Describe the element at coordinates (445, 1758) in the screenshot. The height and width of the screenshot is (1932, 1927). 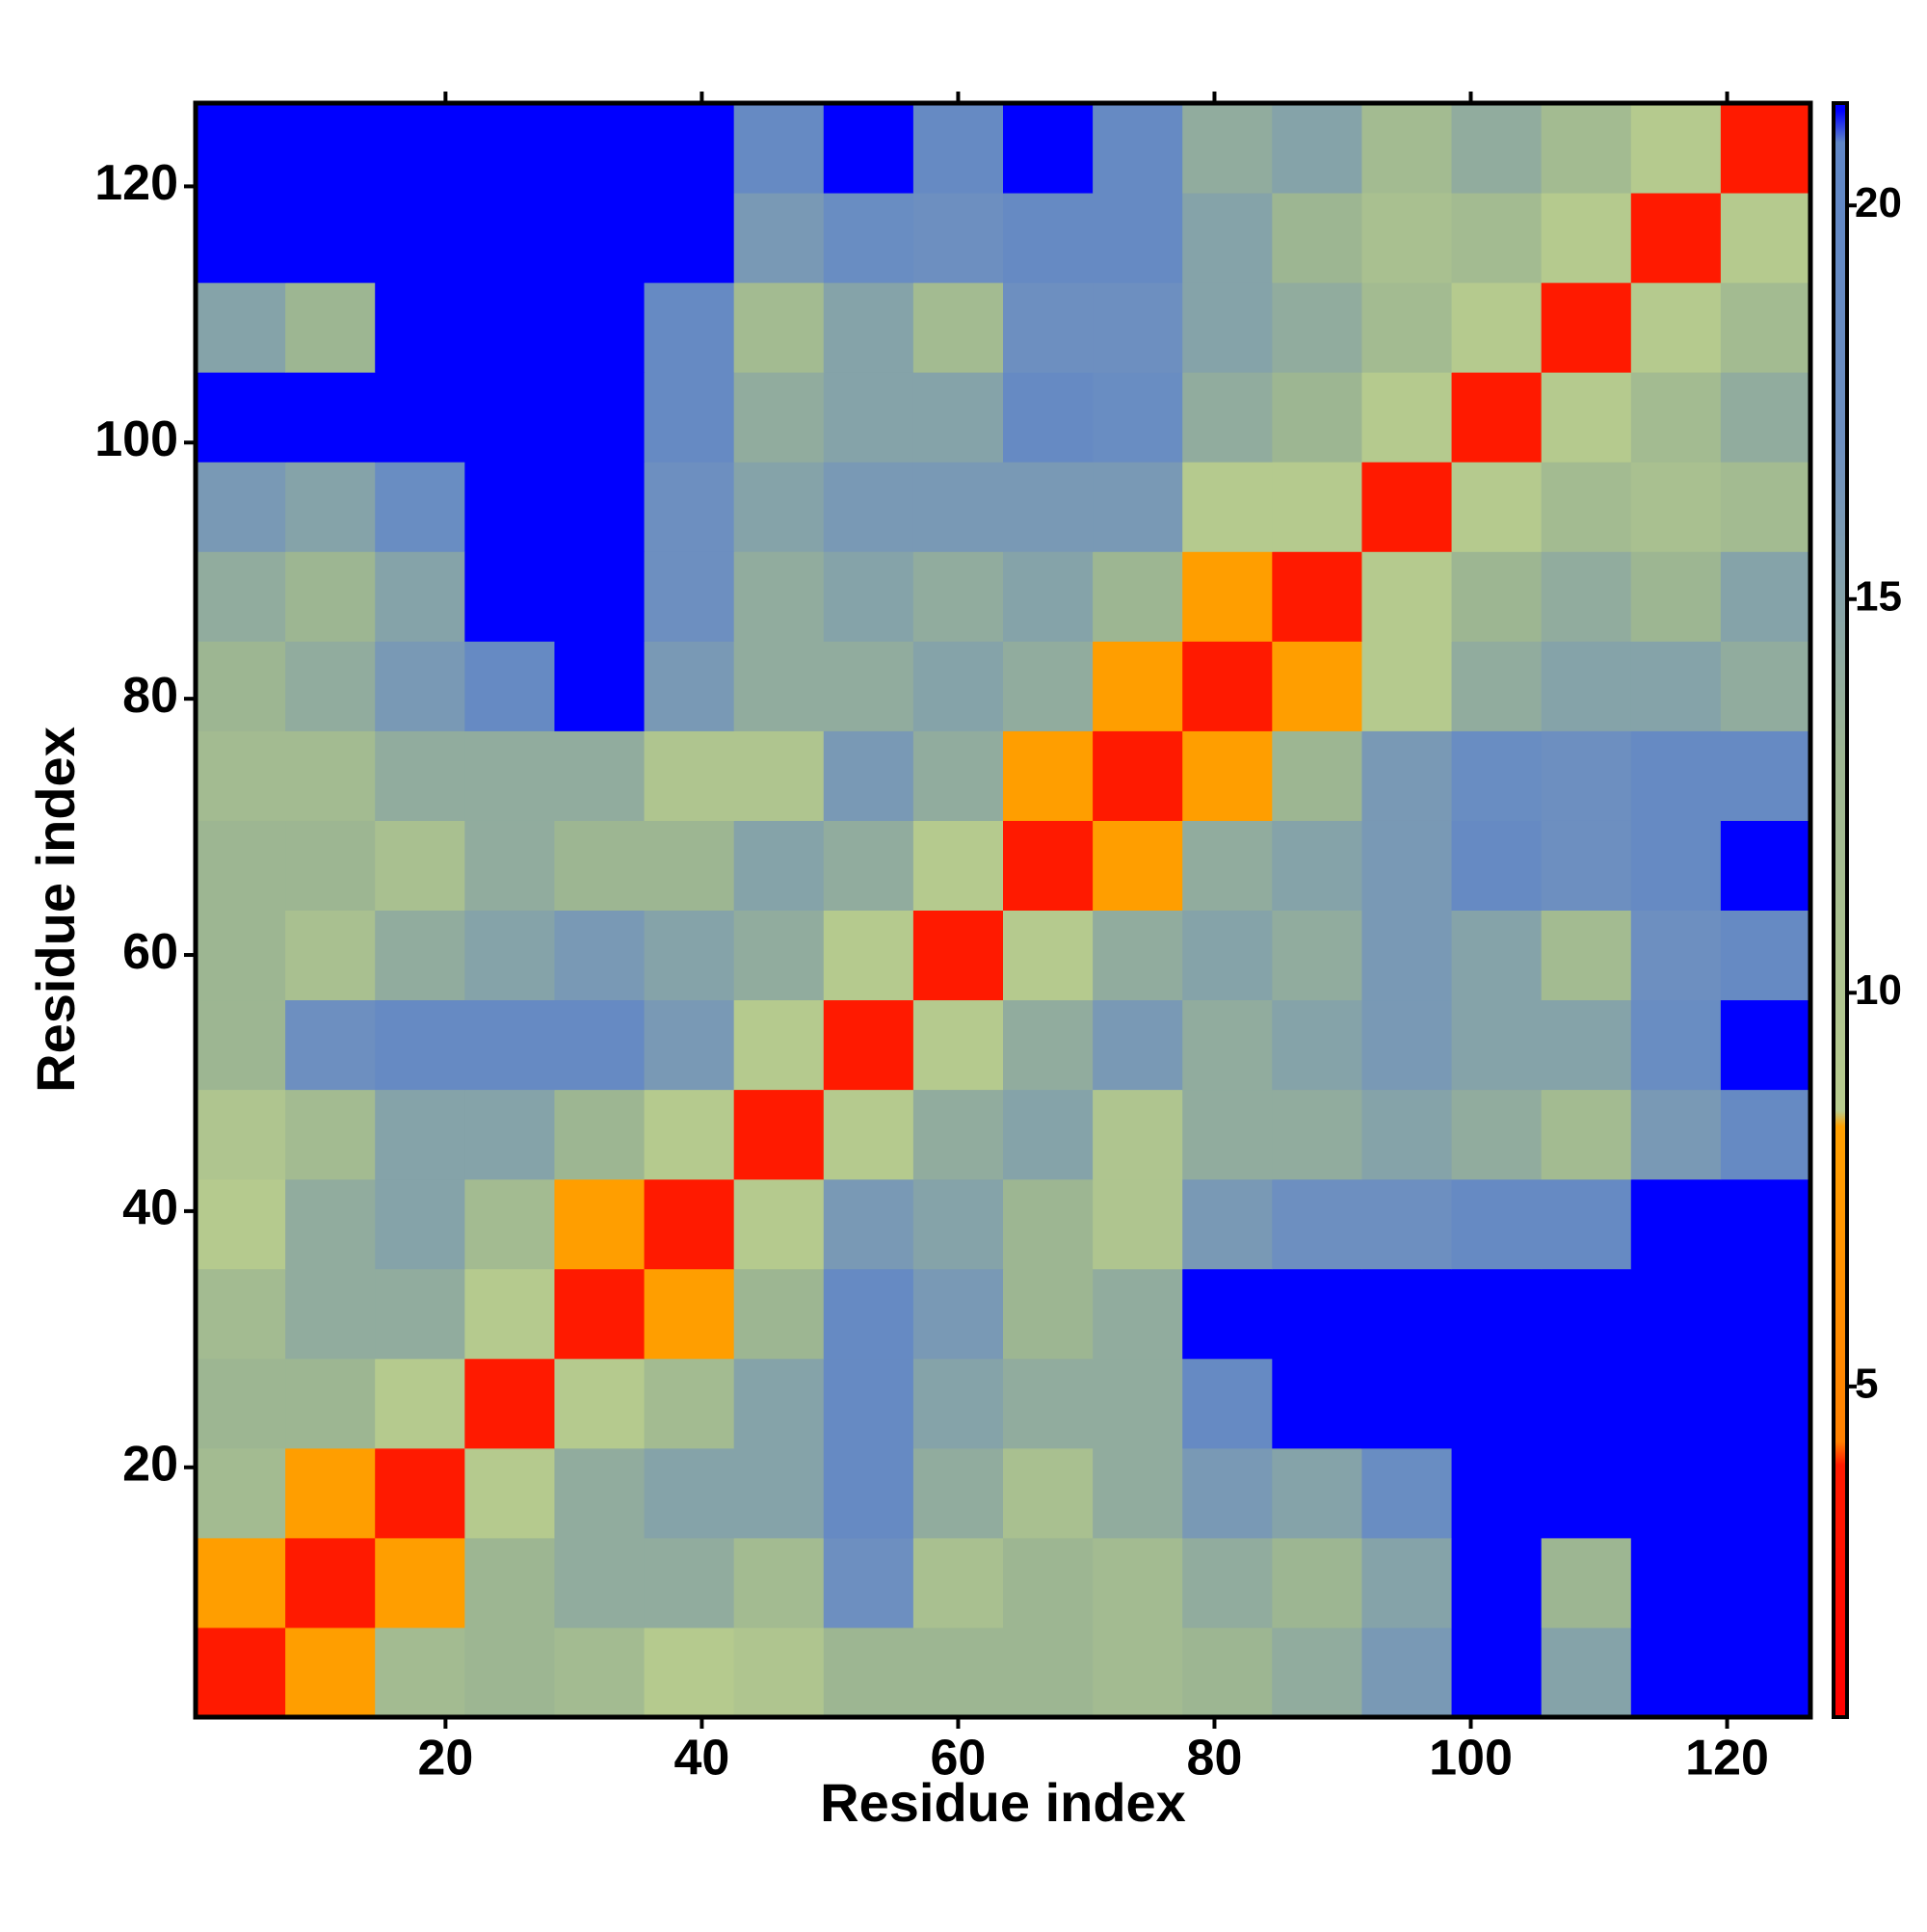
I see `x-tick-label: 20` at that location.